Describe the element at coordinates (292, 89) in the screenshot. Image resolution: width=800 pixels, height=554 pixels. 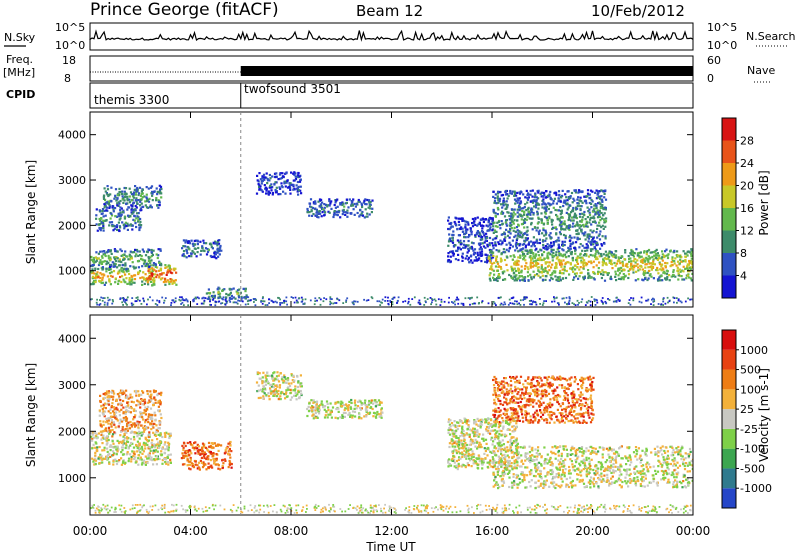
I see `cpid-mode-2: twofsound 3501` at that location.